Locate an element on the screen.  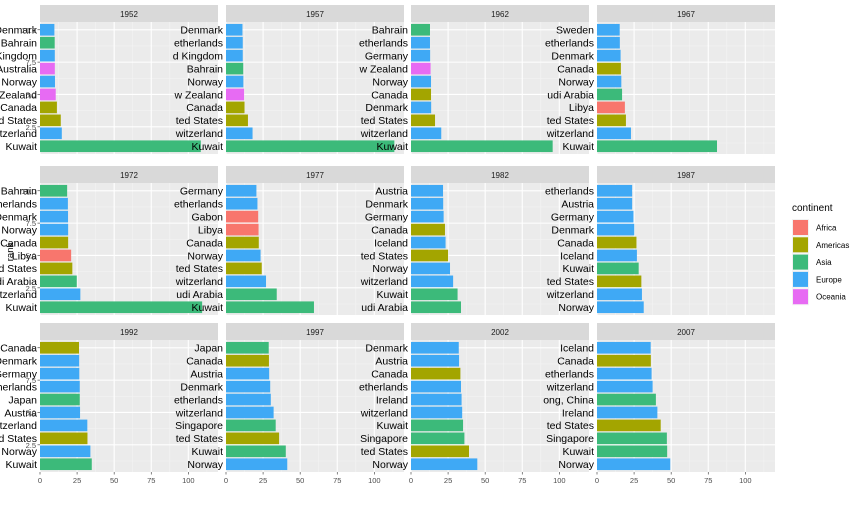
legend-swatch-europe is located at coordinates (800, 279).